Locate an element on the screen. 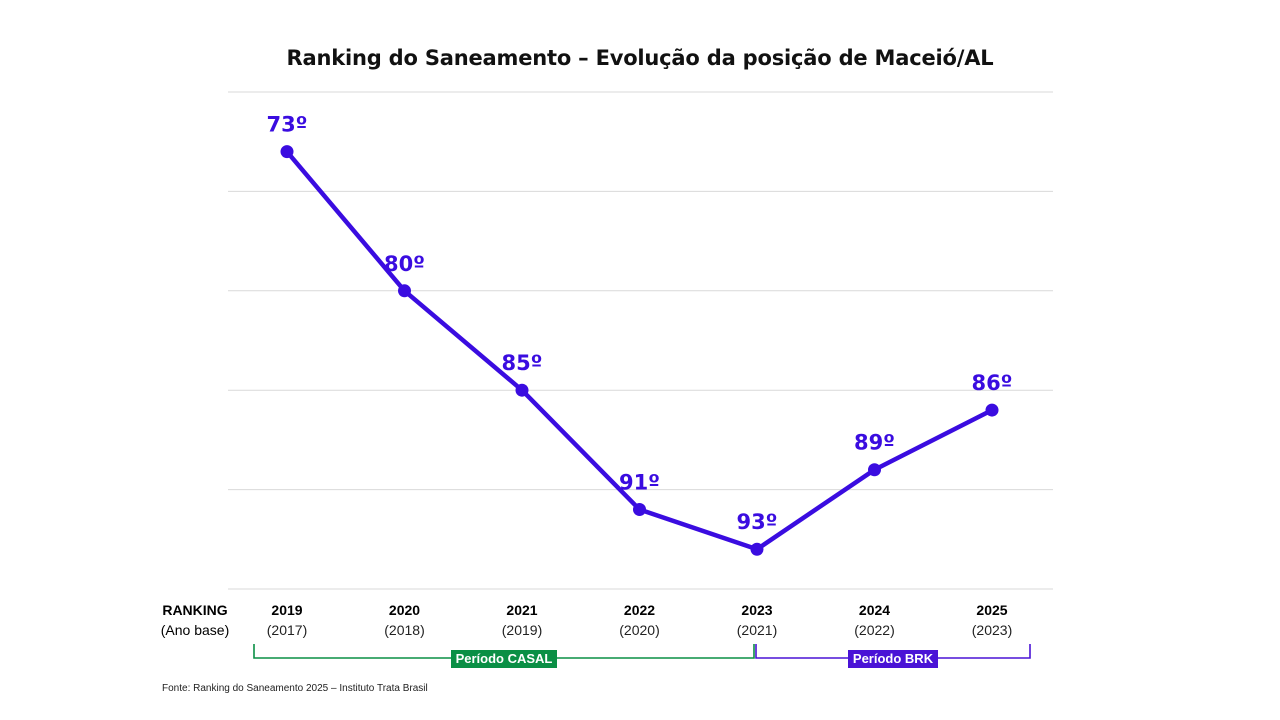  category-label: 2023 (2021) is located at coordinates (757, 620).